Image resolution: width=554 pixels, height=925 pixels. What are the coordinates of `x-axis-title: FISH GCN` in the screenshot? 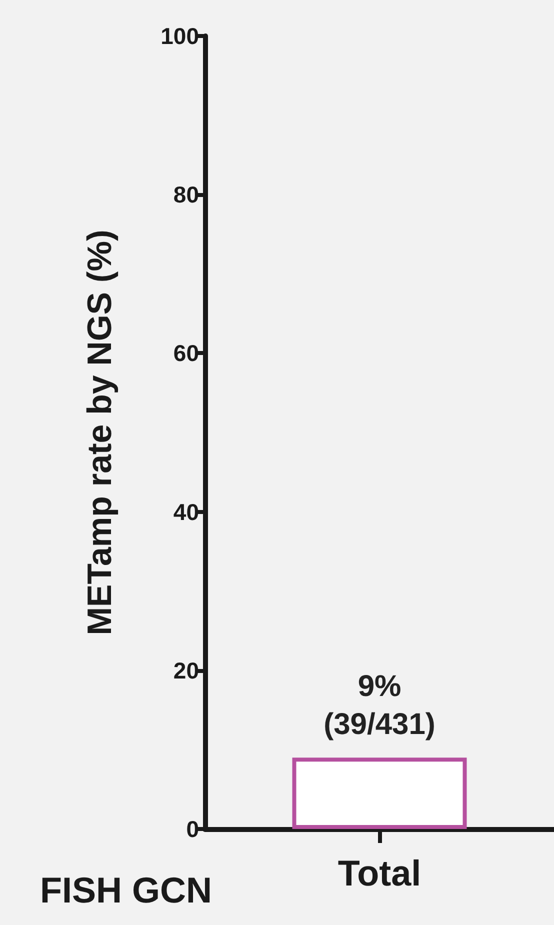 It's located at (126, 890).